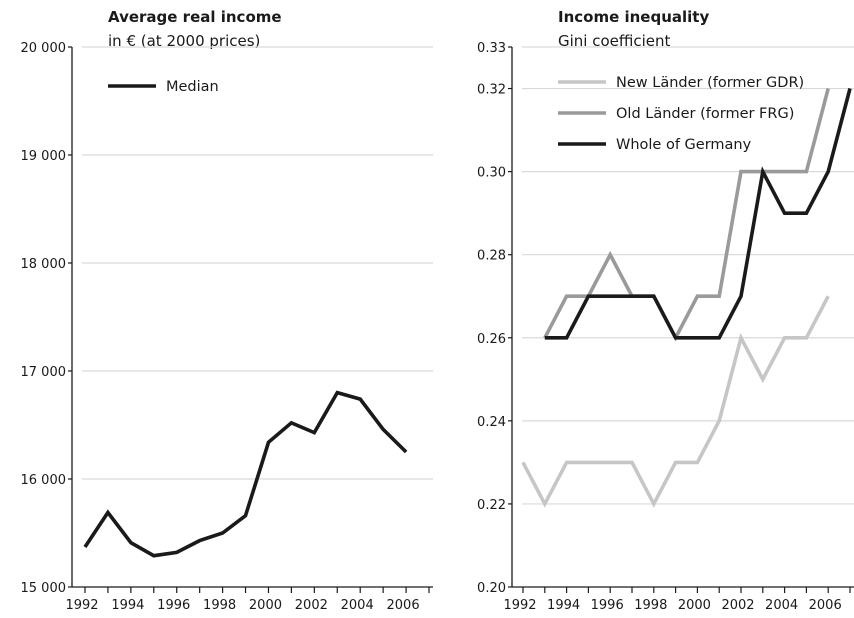 This screenshot has width=854, height=618. Describe the element at coordinates (195, 17) in the screenshot. I see `chart-title: Average real income` at that location.